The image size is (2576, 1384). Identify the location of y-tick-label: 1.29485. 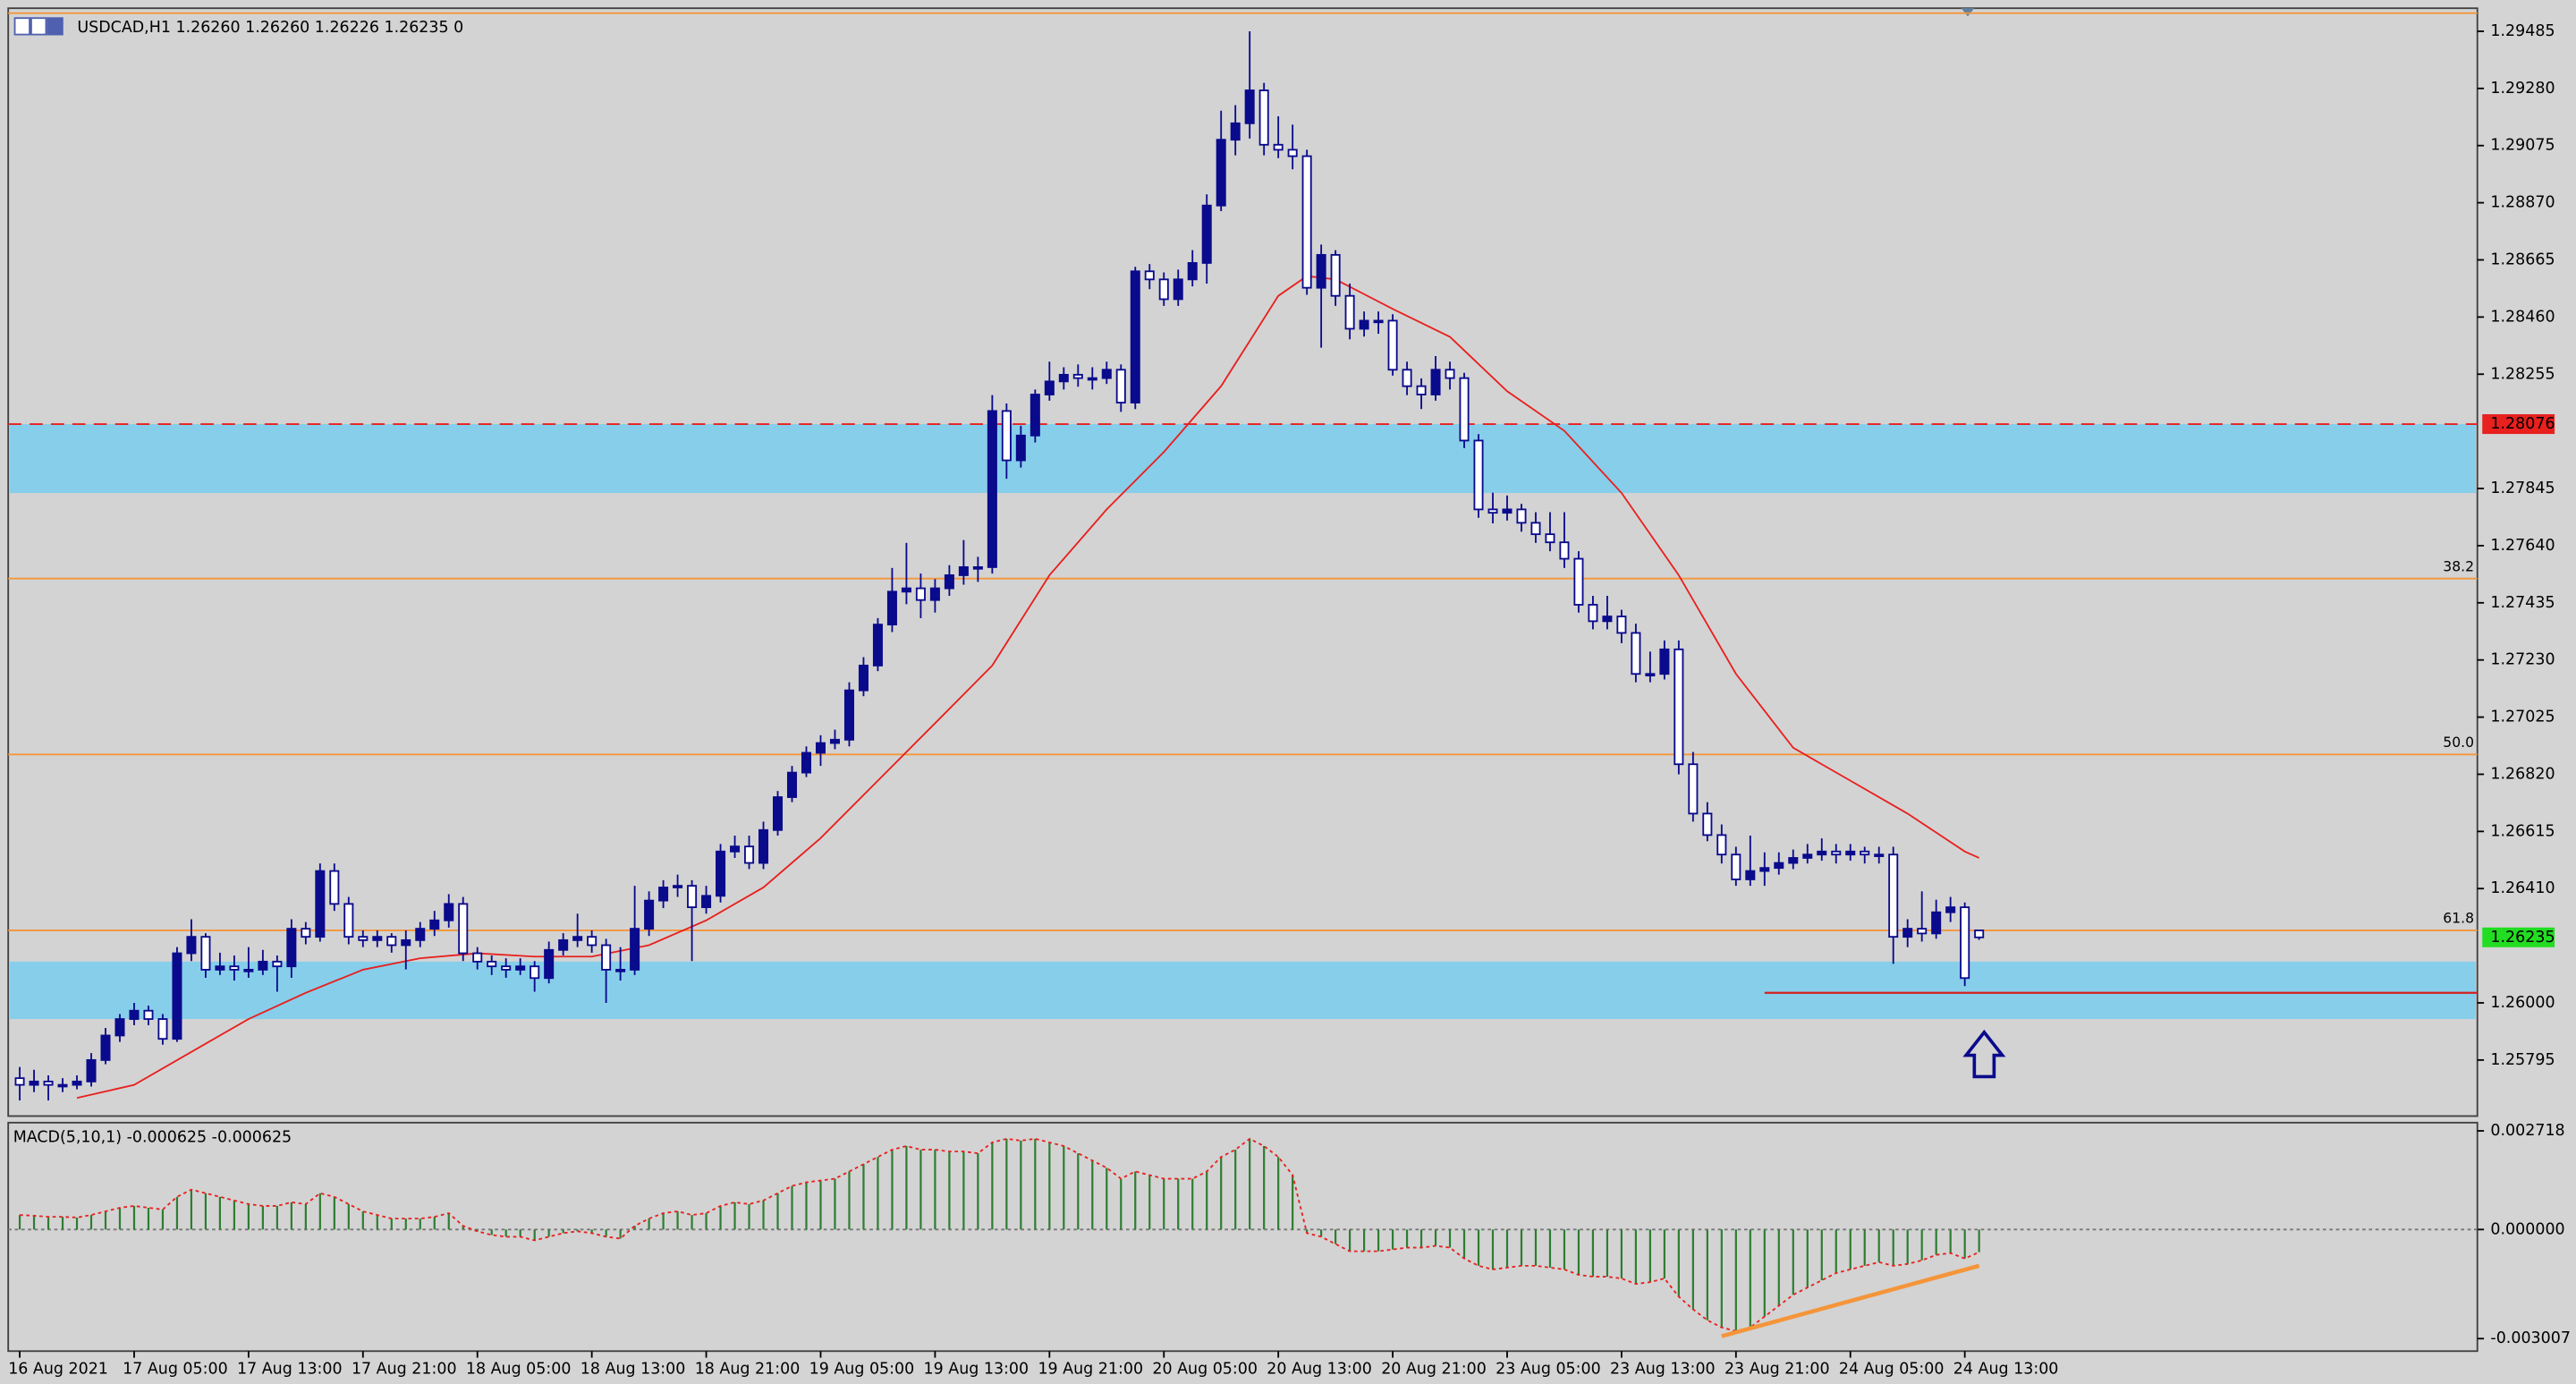
(2522, 31).